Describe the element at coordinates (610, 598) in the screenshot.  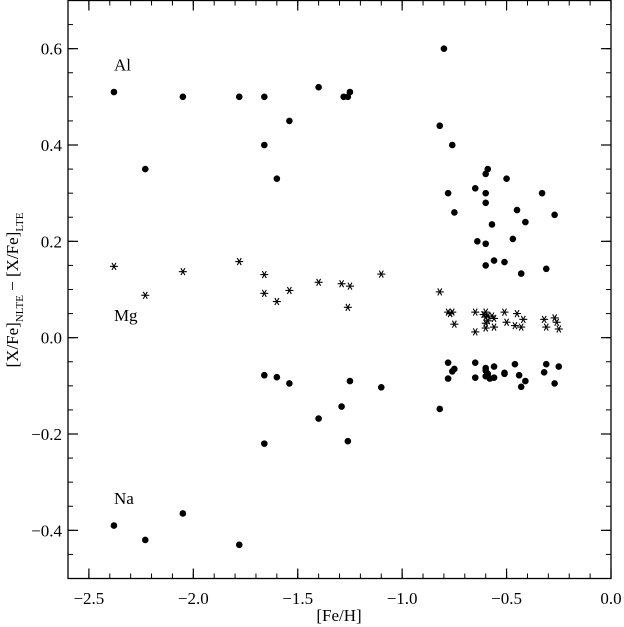
I see `x-tick-label: 0.0` at that location.